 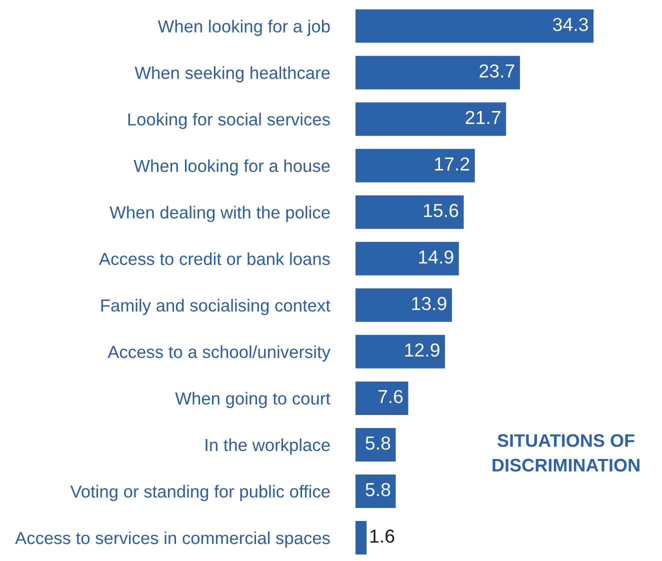 I want to click on y-tick-label: Looking for social services, so click(x=229, y=120).